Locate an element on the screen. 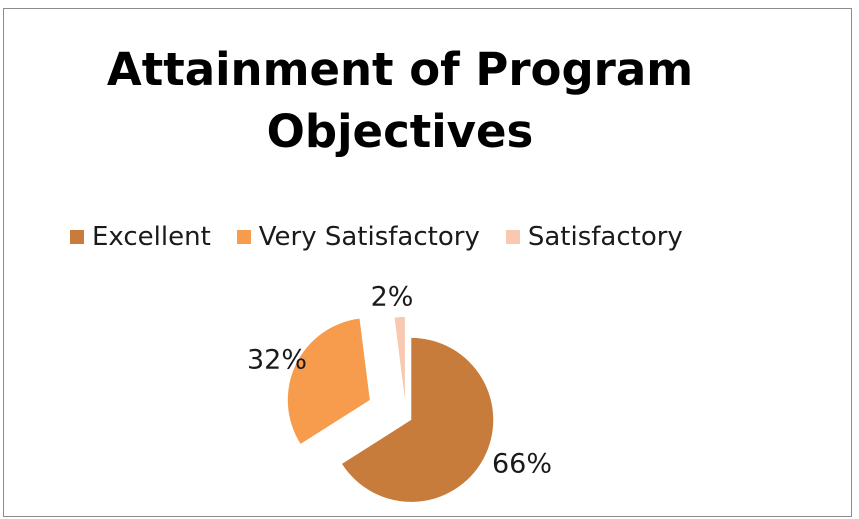  legend-label-satisfactory: Satisfactory is located at coordinates (605, 237).